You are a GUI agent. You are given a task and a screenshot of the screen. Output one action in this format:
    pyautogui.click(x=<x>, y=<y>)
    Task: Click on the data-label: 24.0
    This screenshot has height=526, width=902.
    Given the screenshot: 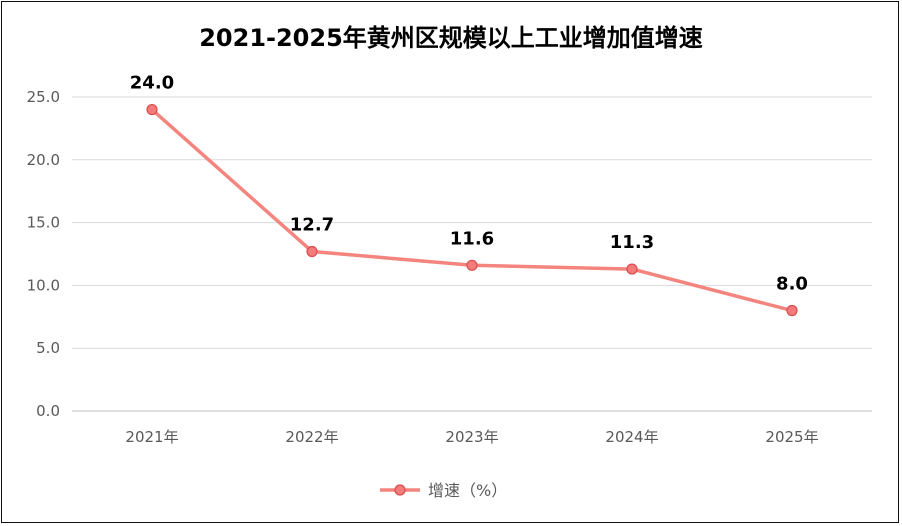 What is the action you would take?
    pyautogui.click(x=152, y=83)
    